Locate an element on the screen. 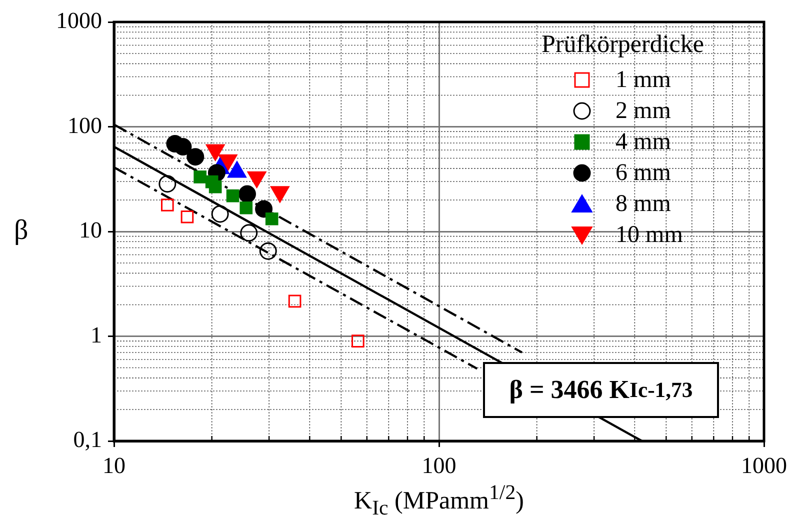 The image size is (794, 520). x-tick-label: 100 is located at coordinates (439, 465).